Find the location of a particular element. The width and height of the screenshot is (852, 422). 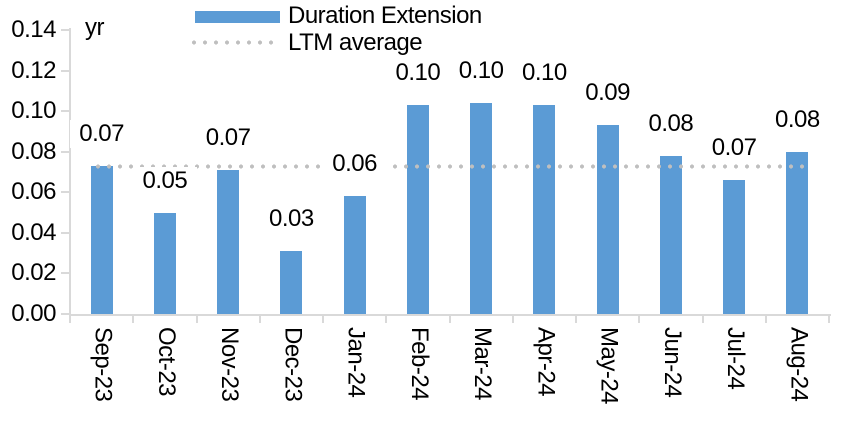

x-category-label-Jul-24: Jul-24 is located at coordinates (736, 358).